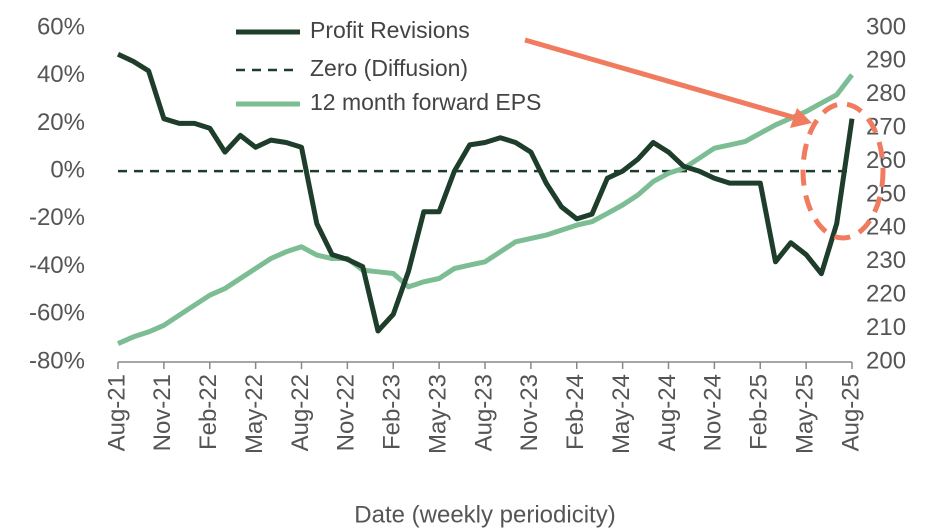  What do you see at coordinates (843, 171) in the screenshot?
I see `highlight-ellipse` at bounding box center [843, 171].